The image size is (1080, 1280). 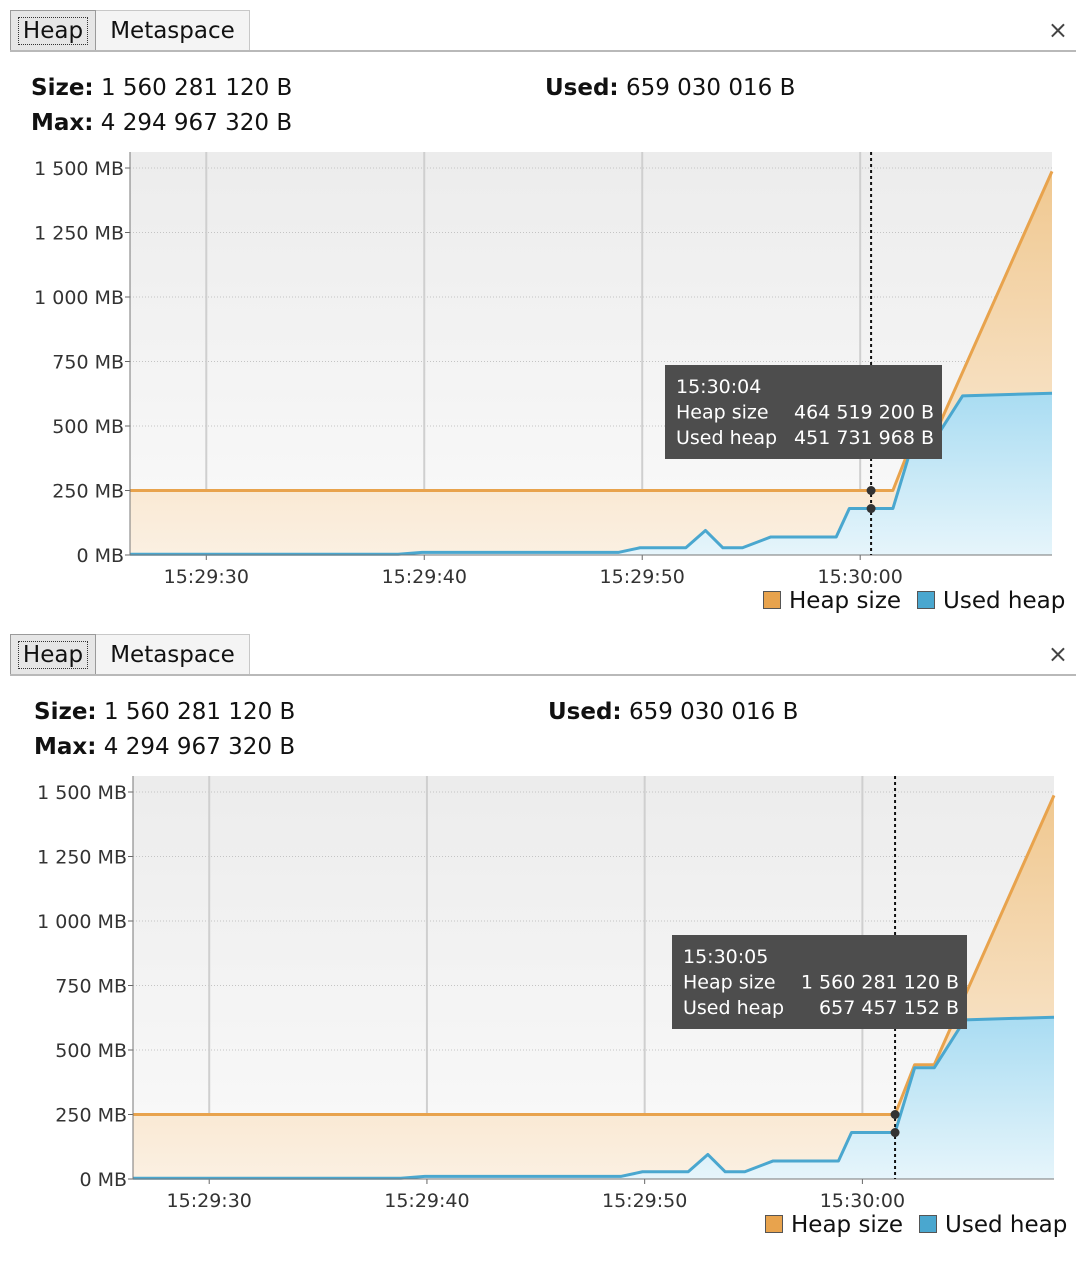 What do you see at coordinates (718, 387) in the screenshot?
I see `tooltip-time-label: 15:30:04` at bounding box center [718, 387].